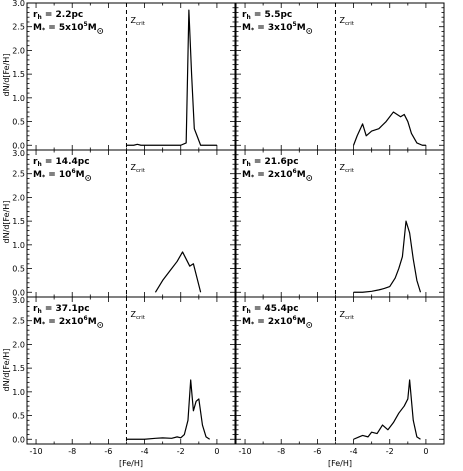 The image size is (463, 471). Describe the element at coordinates (340, 370) in the screenshot. I see `panel-frame` at that location.